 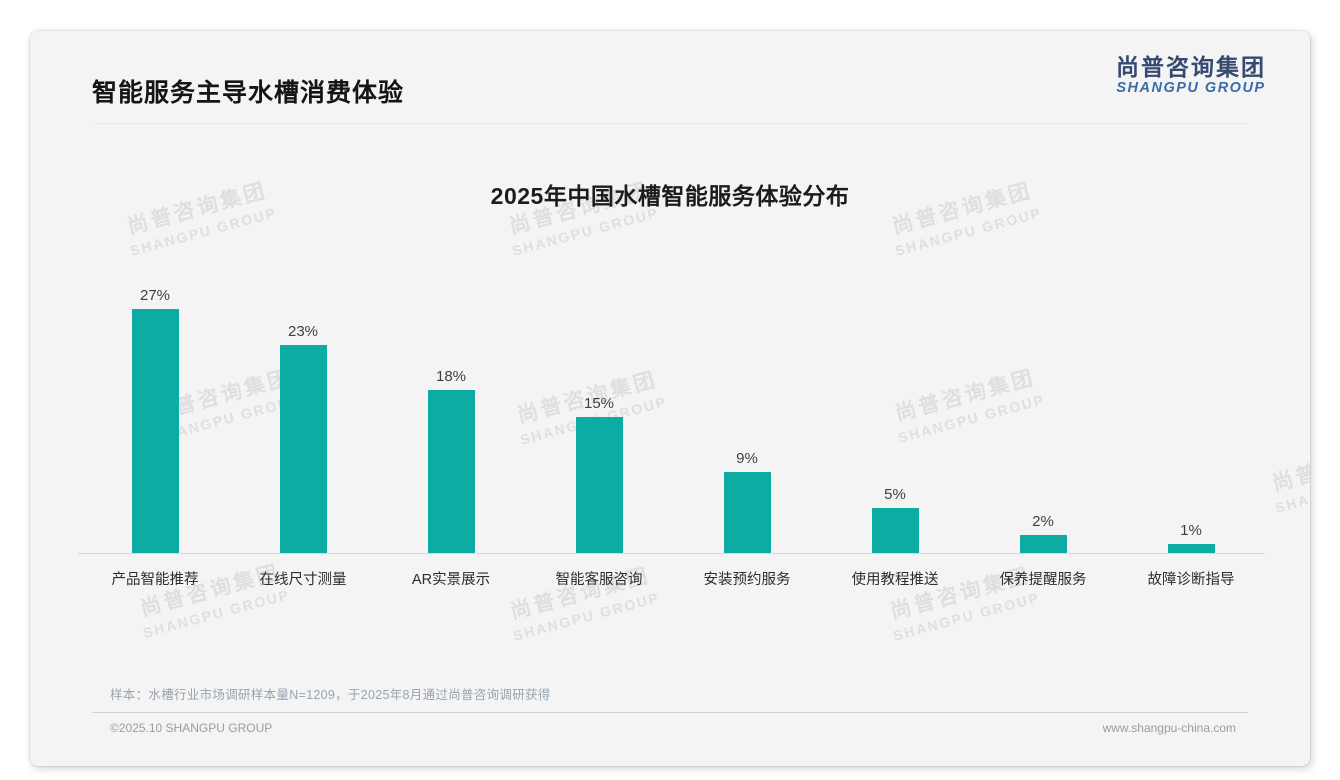 I want to click on sample-note: 样本：水槽行业市场调研样本量N=1209，于2025年8月通过尚普咨询调研获得, so click(x=330, y=695).